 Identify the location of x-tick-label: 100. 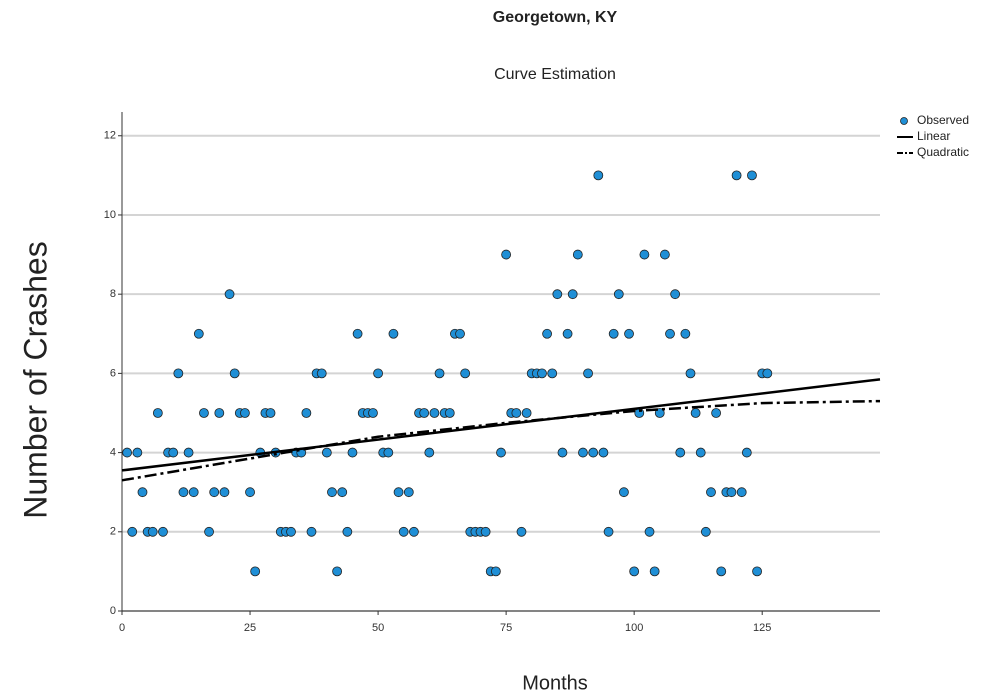
(634, 628).